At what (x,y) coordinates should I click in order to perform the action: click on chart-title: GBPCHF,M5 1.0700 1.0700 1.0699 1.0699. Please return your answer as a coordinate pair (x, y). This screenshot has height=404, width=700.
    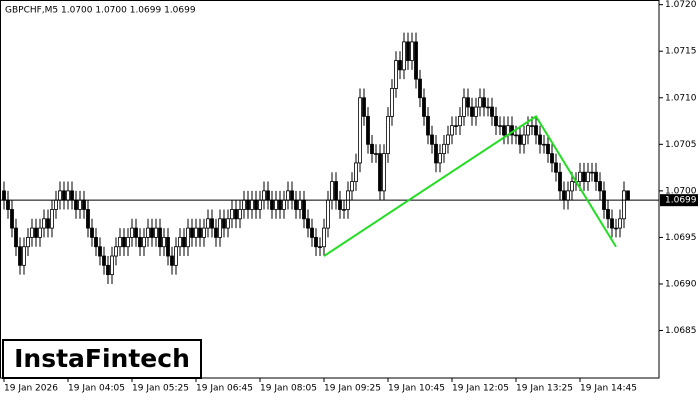
    Looking at the image, I should click on (100, 11).